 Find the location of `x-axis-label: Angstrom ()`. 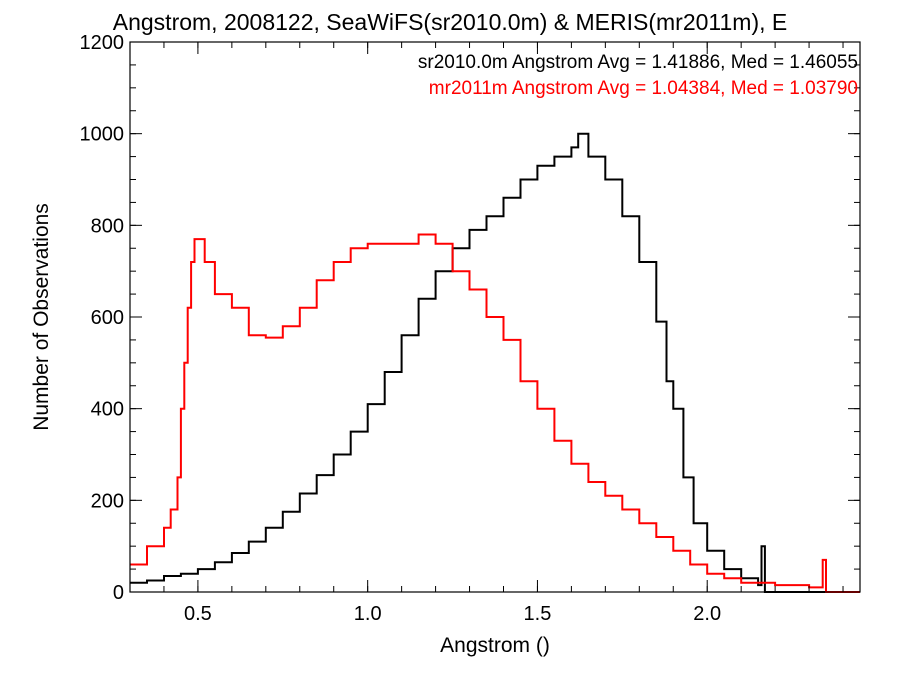

x-axis-label: Angstrom () is located at coordinates (495, 645).